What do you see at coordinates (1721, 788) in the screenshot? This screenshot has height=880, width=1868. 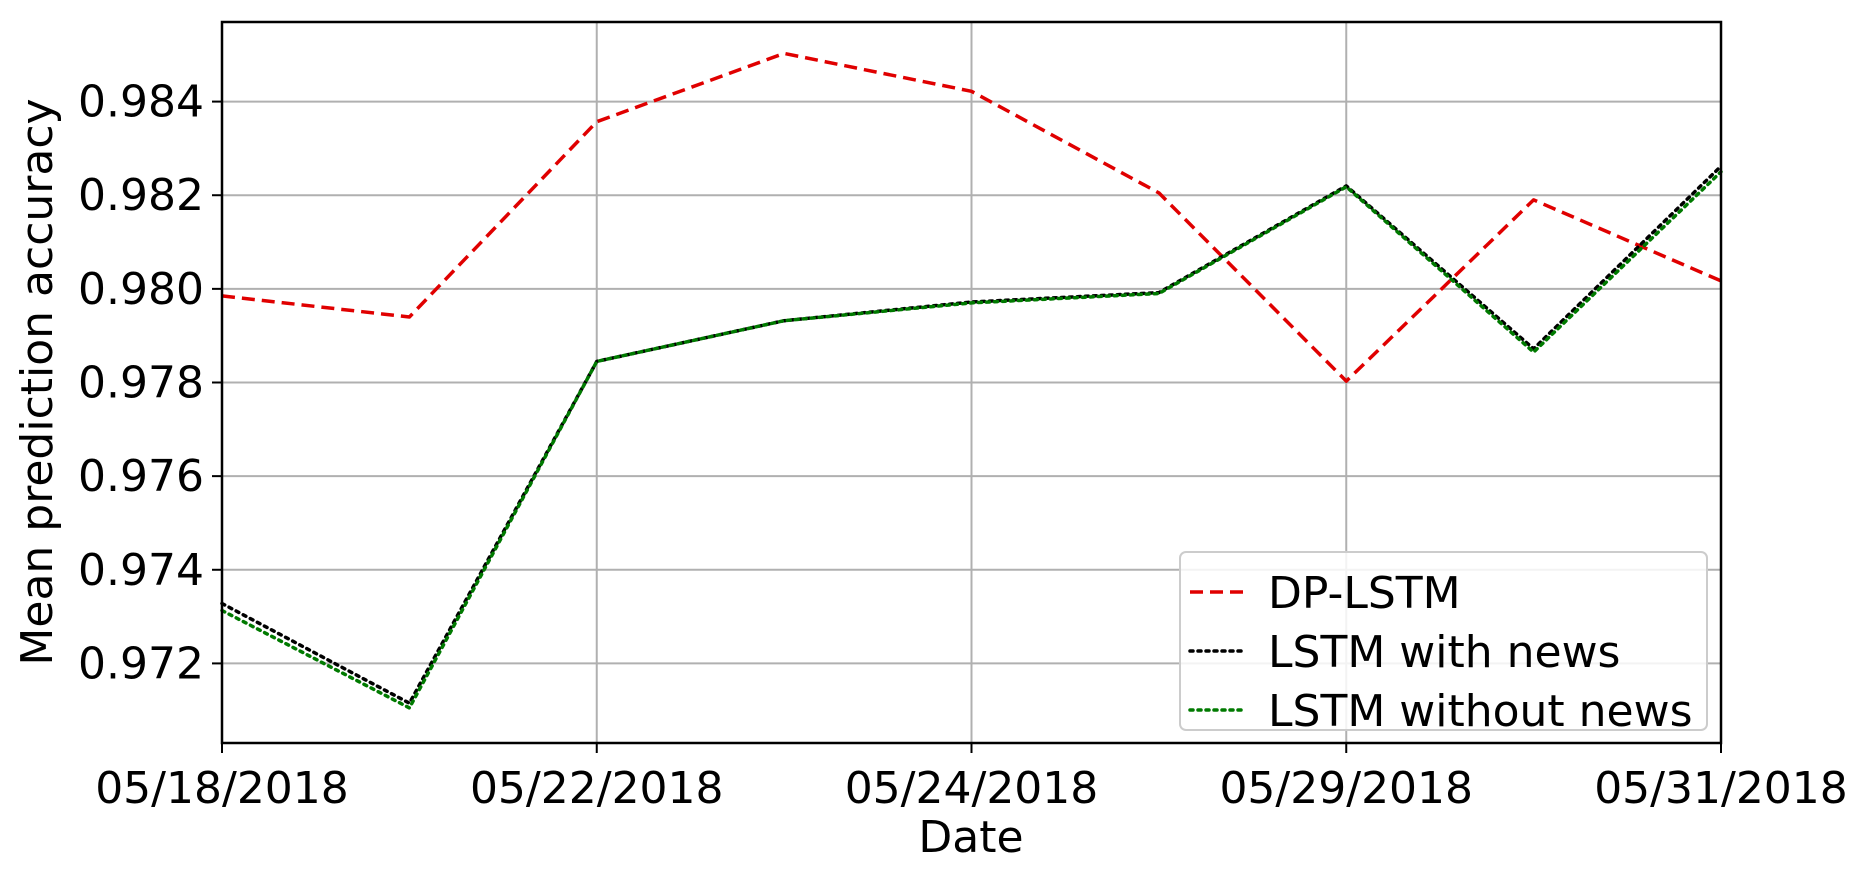 I see `x-tick-label: 05/31/2018` at bounding box center [1721, 788].